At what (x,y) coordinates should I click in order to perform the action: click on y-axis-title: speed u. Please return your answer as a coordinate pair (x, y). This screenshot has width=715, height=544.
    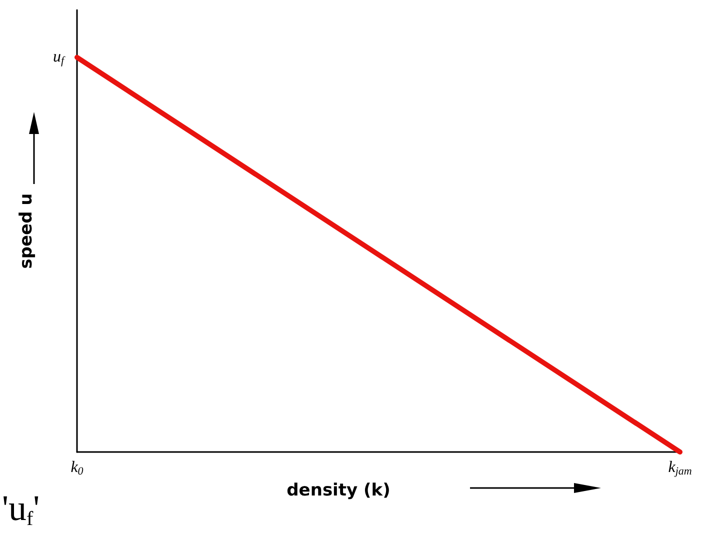
    Looking at the image, I should click on (26, 231).